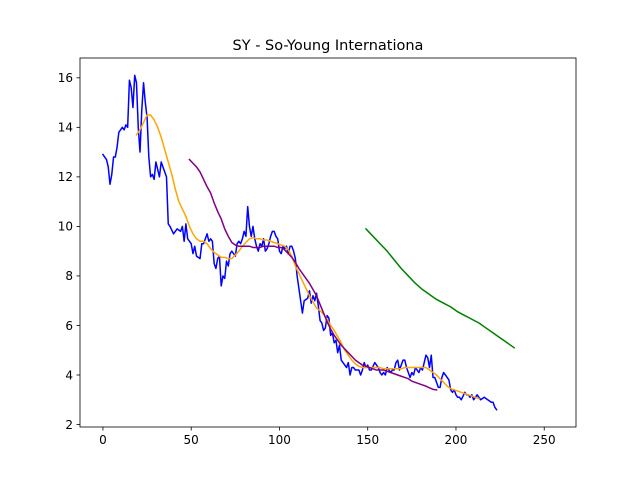 The image size is (640, 480). I want to click on y-tick-label: 10, so click(65, 227).